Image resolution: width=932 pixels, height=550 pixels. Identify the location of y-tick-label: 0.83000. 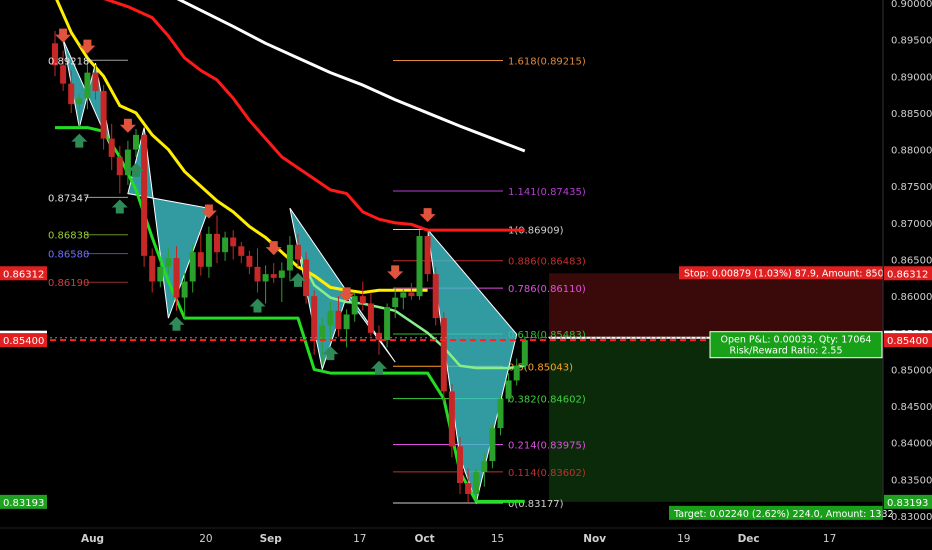
(911, 517).